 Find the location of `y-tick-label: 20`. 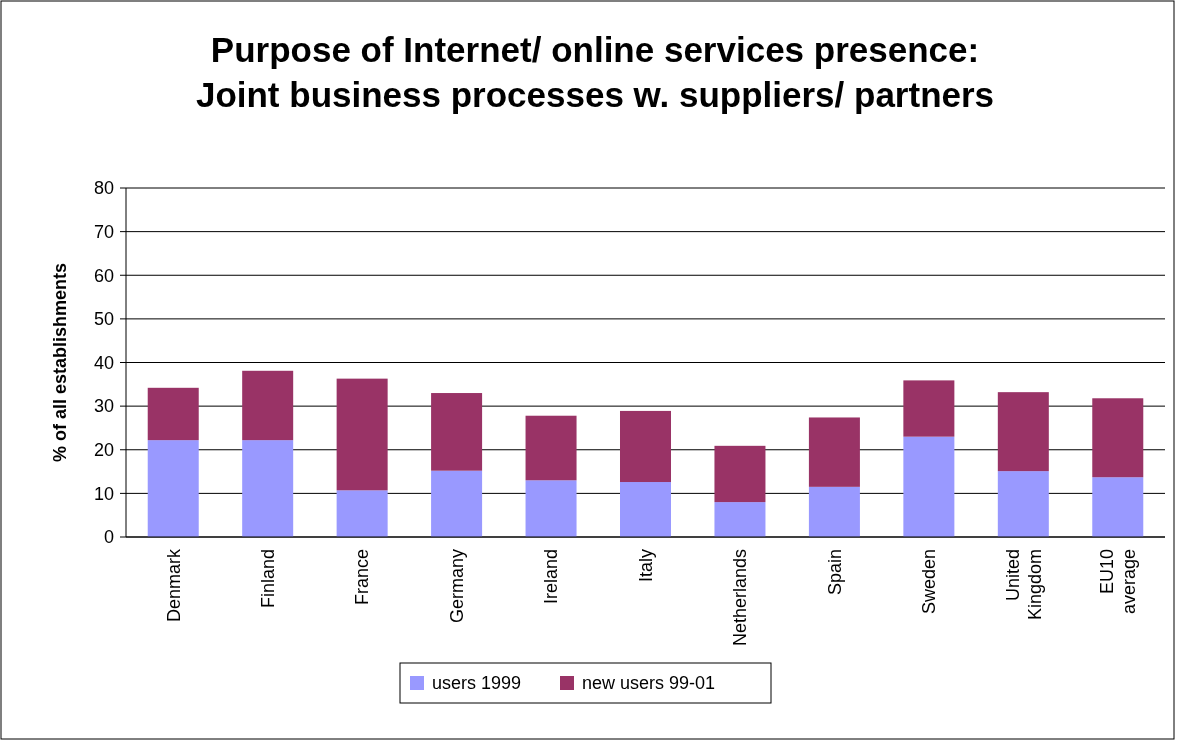

y-tick-label: 20 is located at coordinates (103, 450).